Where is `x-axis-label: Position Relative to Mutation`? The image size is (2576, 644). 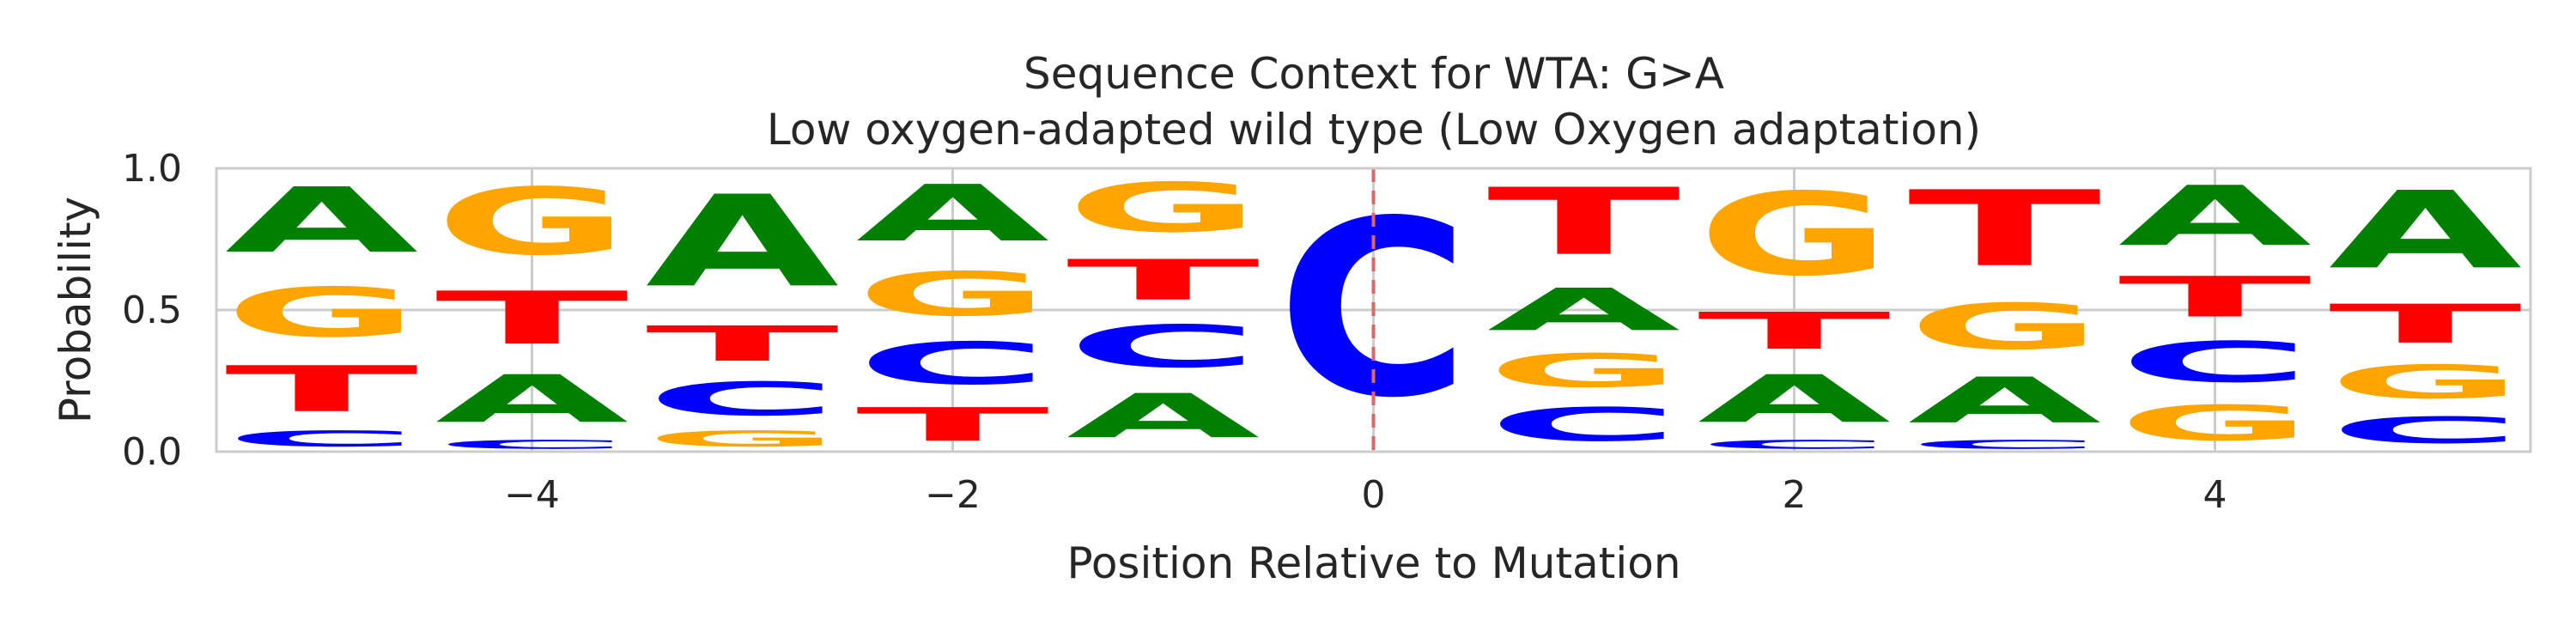 x-axis-label: Position Relative to Mutation is located at coordinates (1373, 563).